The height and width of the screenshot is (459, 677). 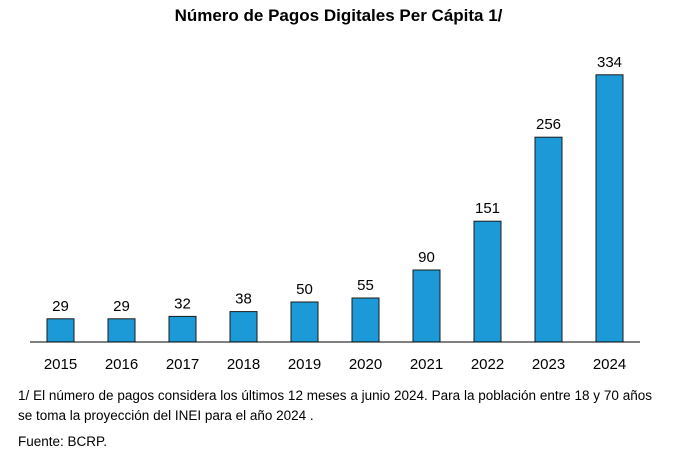 I want to click on data-label-2019: 50, so click(x=304, y=289).